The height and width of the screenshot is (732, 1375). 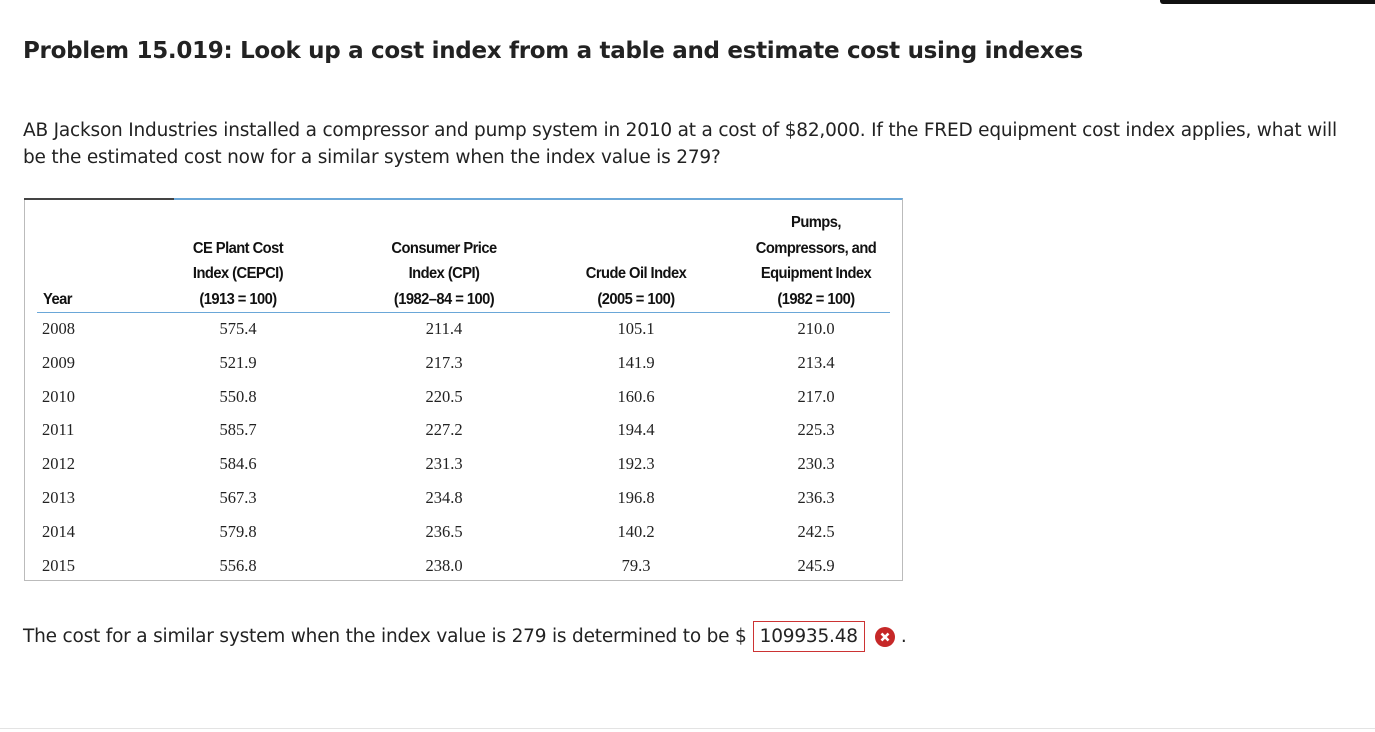 I want to click on table-cell: 196.8, so click(x=636, y=497).